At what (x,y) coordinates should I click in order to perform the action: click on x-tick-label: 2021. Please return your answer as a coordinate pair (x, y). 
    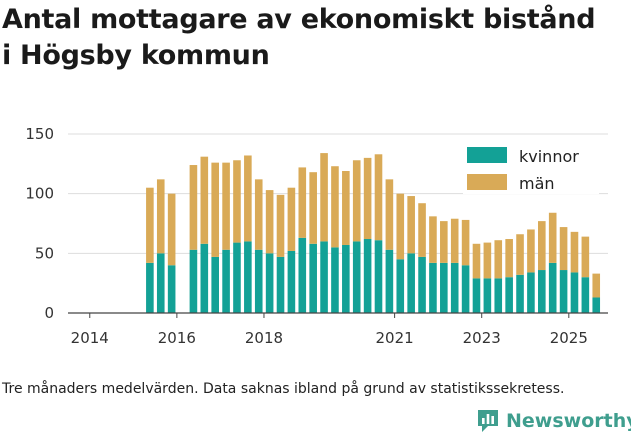
    Looking at the image, I should click on (395, 338).